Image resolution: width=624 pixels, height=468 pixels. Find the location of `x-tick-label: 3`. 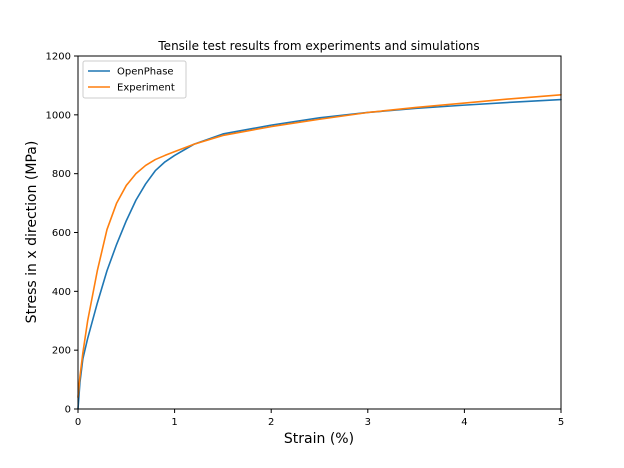

x-tick-label: 3 is located at coordinates (368, 422).